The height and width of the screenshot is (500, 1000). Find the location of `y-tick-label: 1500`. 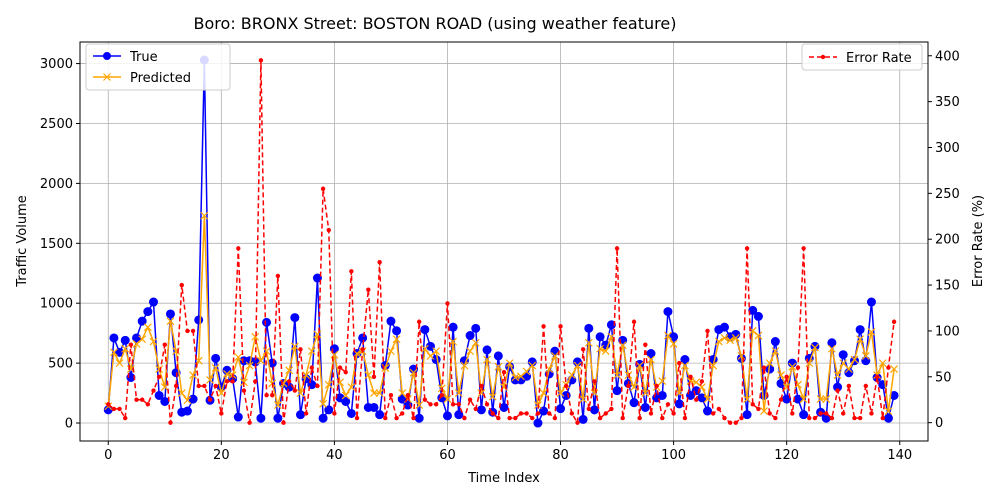

y-tick-label: 1500 is located at coordinates (56, 244).